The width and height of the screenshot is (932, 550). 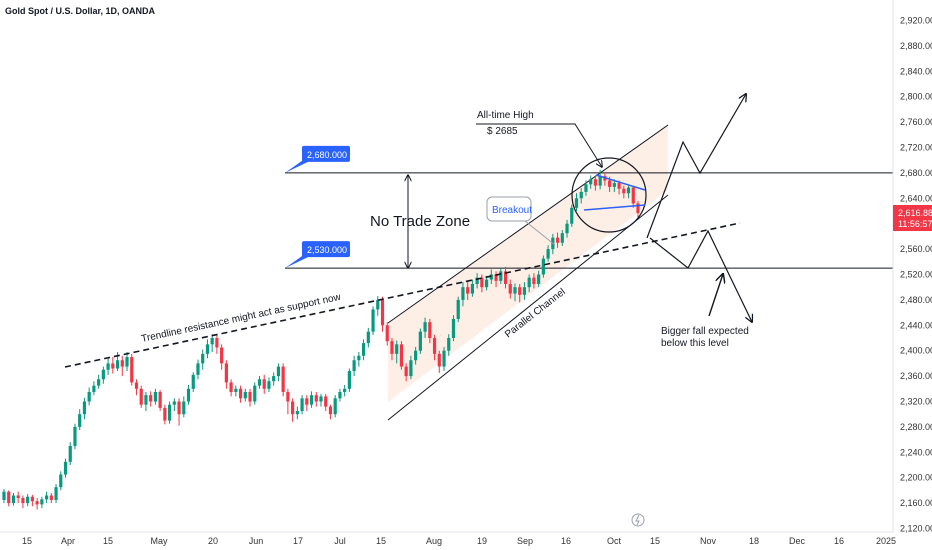 I want to click on current-price-label: 2,616.880, so click(x=915, y=213).